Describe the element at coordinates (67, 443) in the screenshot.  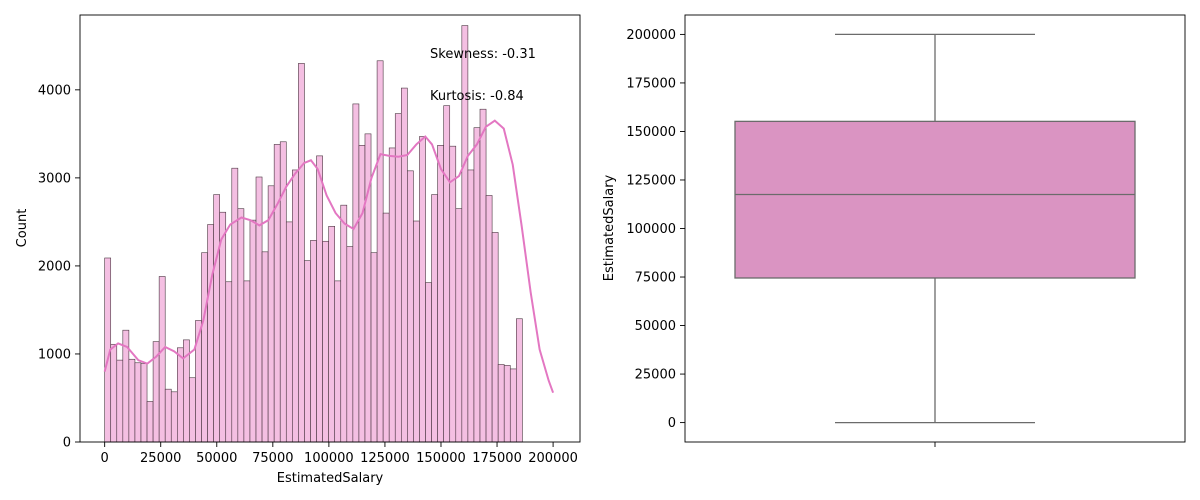
I see `histogram-y-tick-label: 0` at that location.